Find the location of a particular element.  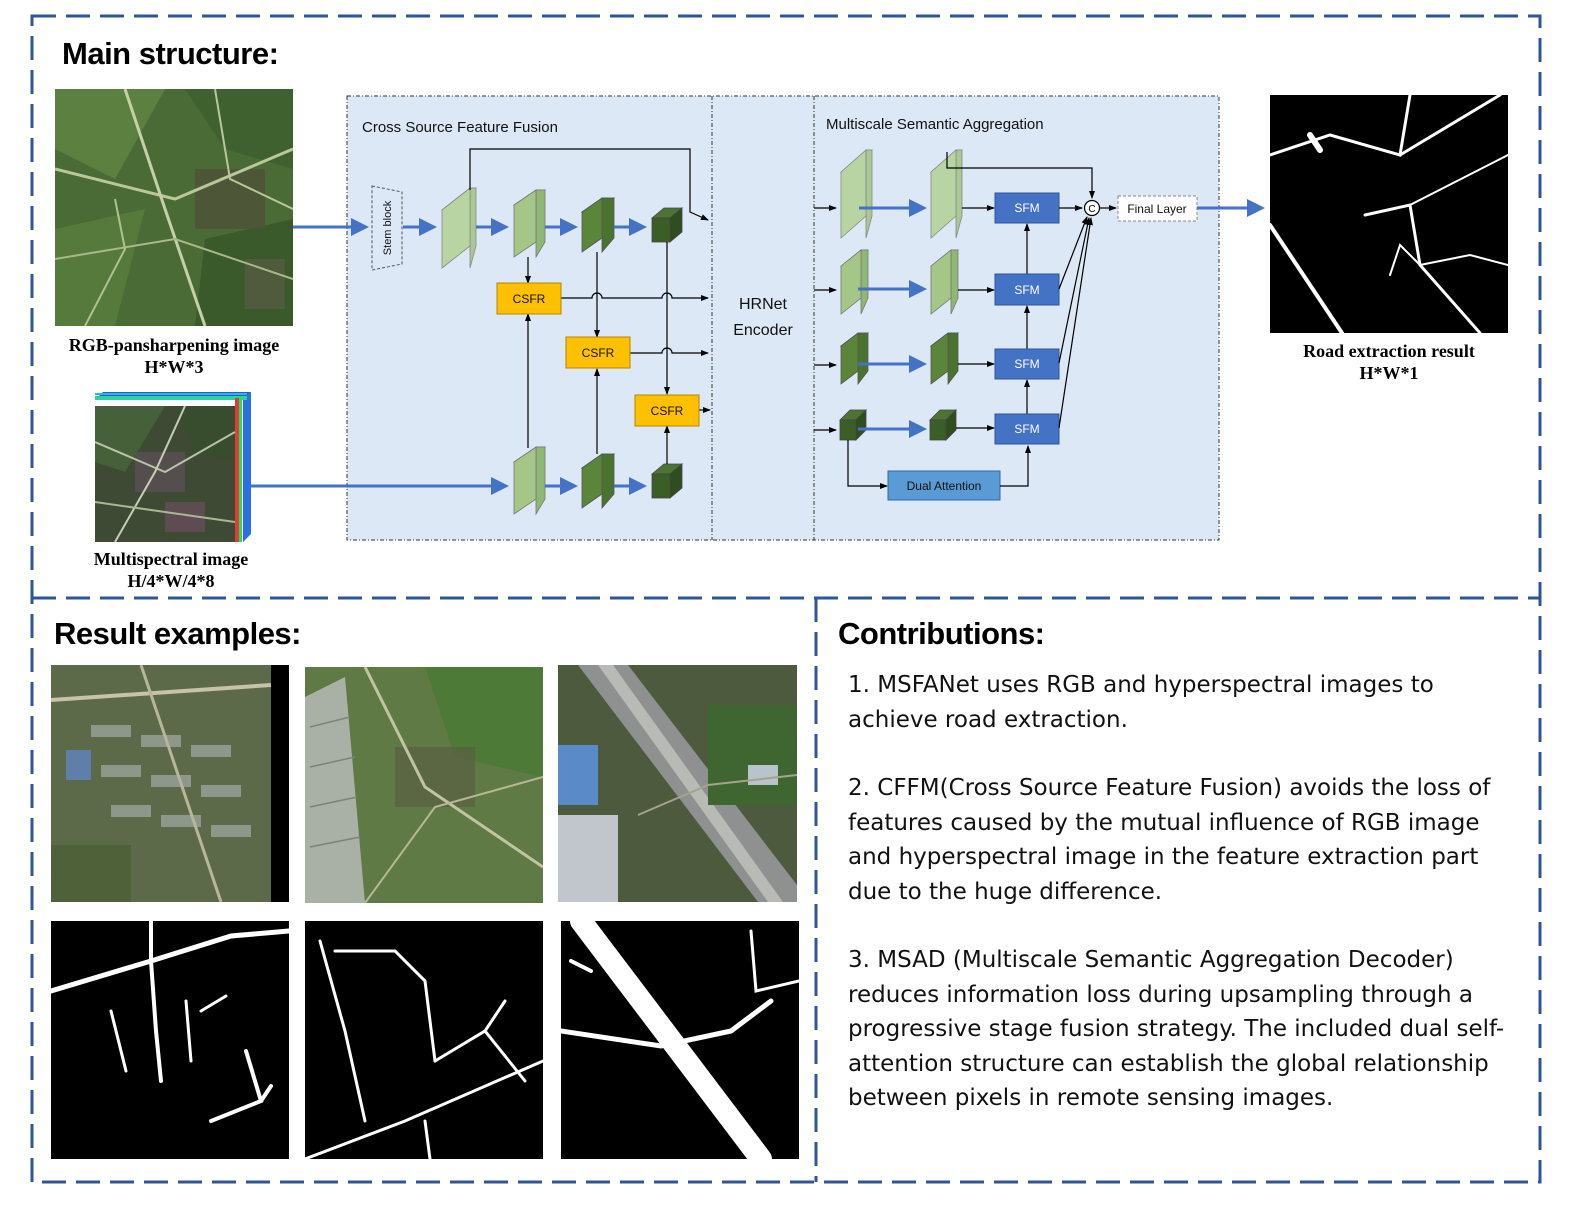

sfm-label-3: SFM is located at coordinates (1026, 364).